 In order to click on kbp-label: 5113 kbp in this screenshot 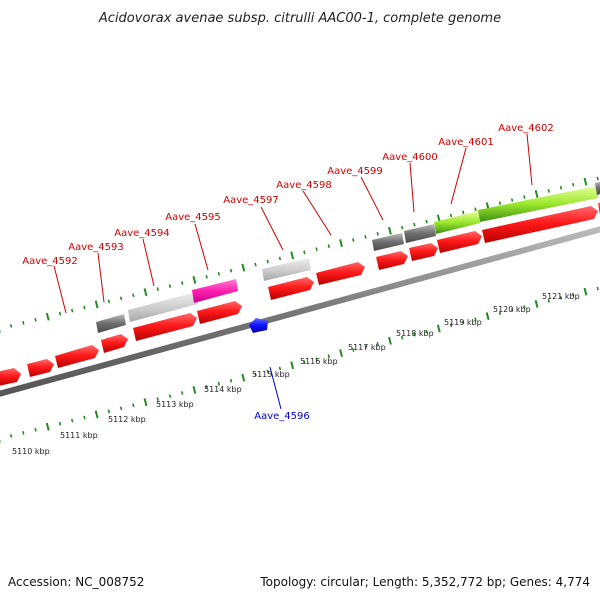, I will do `click(175, 404)`.